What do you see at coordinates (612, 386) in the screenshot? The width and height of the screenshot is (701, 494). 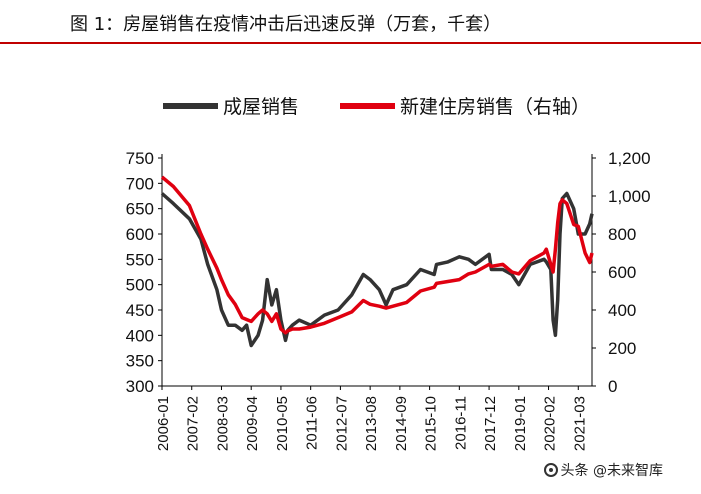 I see `y-right-tick-label: 0` at bounding box center [612, 386].